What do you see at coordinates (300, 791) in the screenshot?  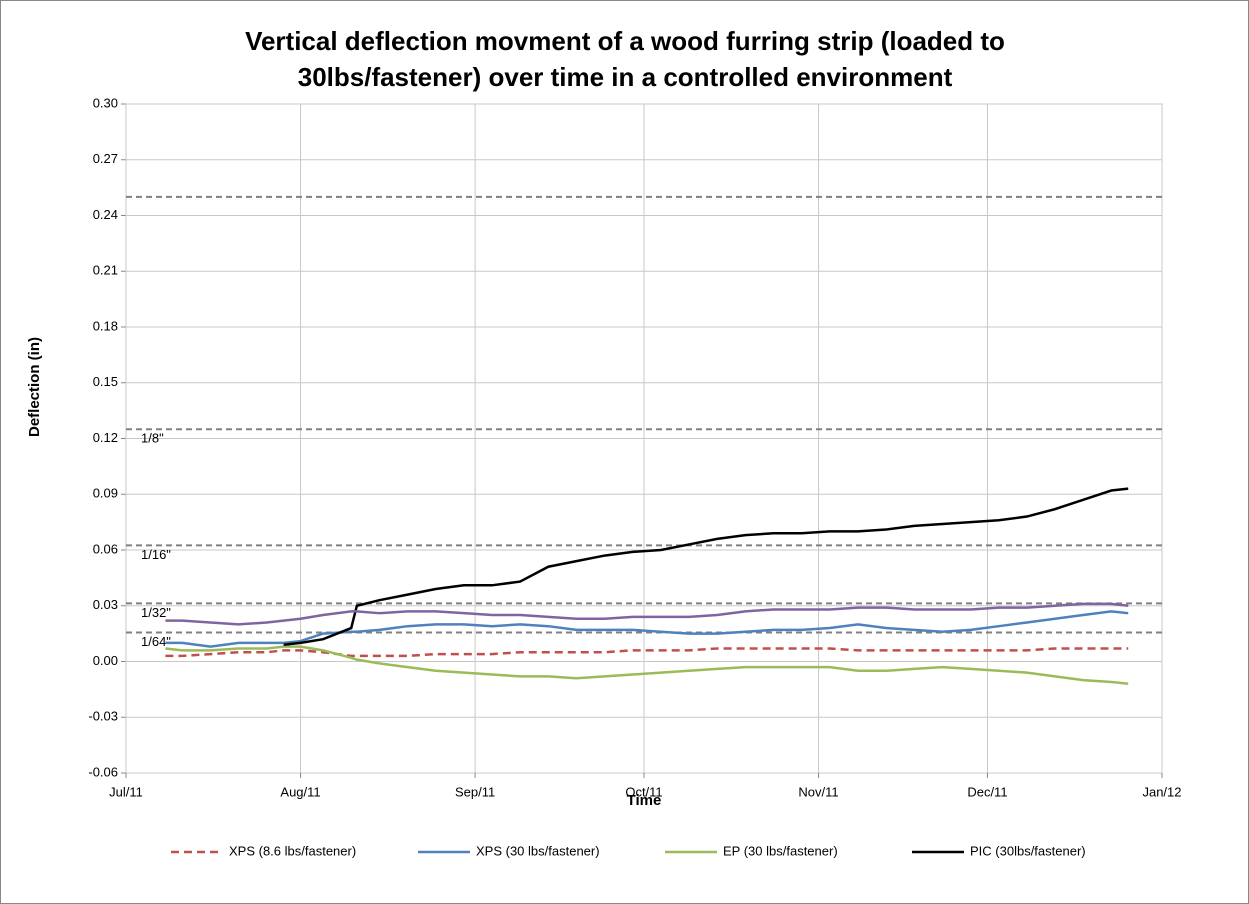 I see `x-tick-label: Aug/11` at bounding box center [300, 791].